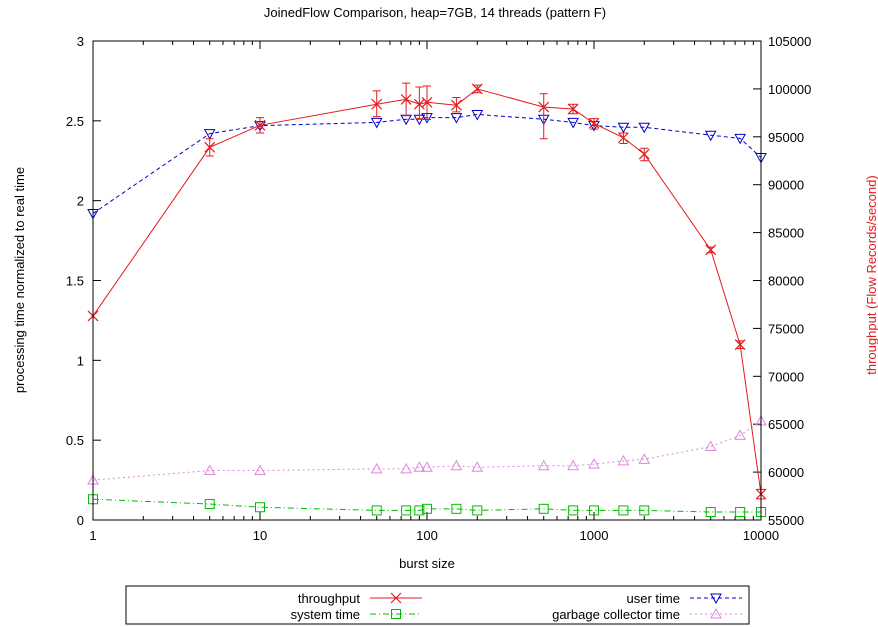 This screenshot has width=878, height=627. What do you see at coordinates (786, 137) in the screenshot?
I see `y-right-tick-label: 95000` at bounding box center [786, 137].